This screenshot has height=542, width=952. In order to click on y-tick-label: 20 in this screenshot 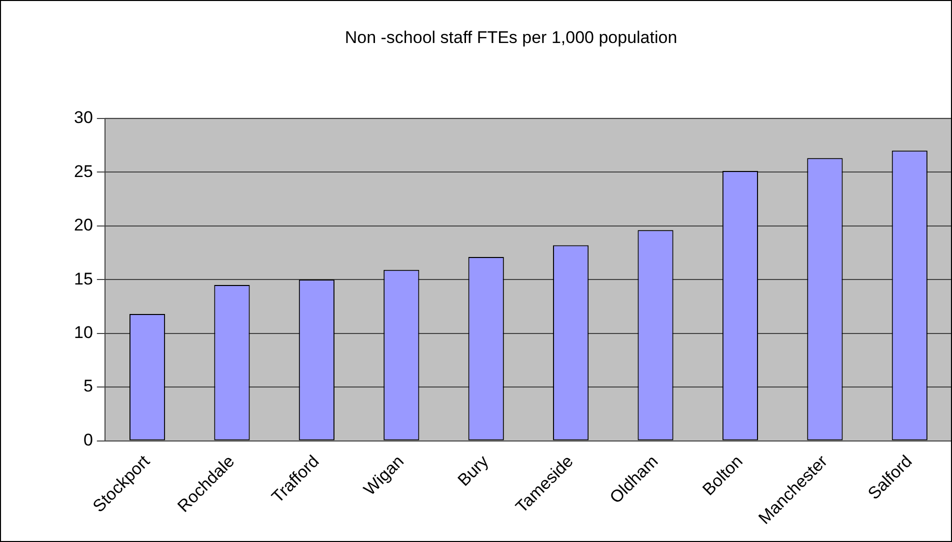, I will do `click(83, 225)`.